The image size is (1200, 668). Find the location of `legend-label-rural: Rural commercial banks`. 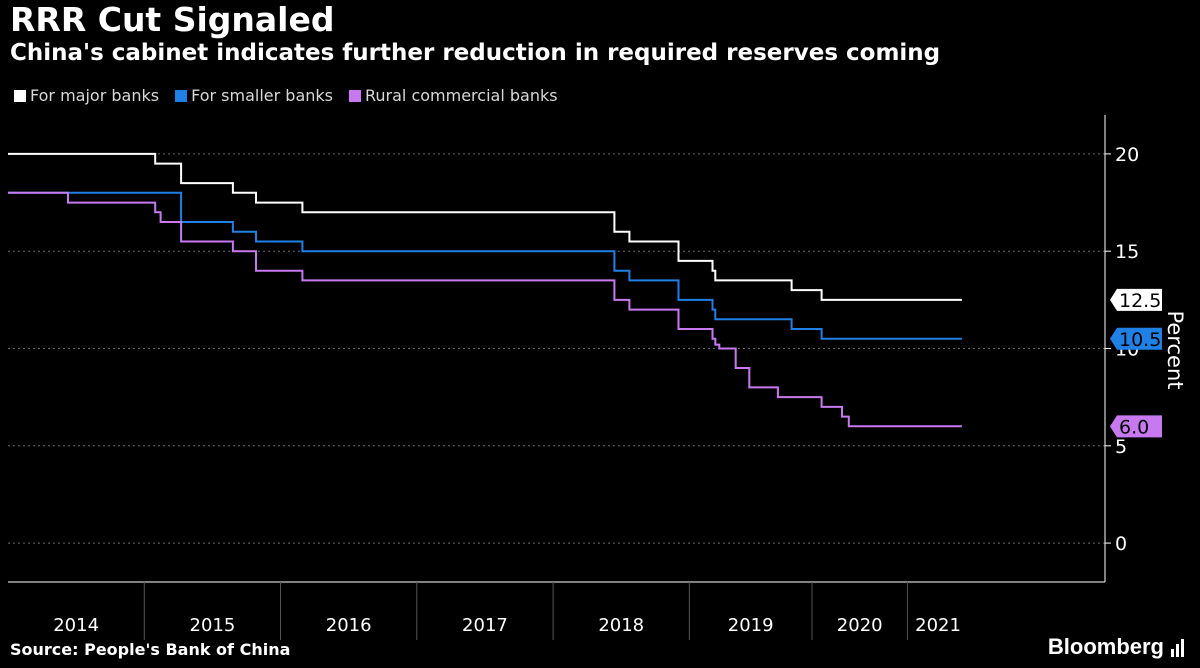

legend-label-rural: Rural commercial banks is located at coordinates (461, 95).